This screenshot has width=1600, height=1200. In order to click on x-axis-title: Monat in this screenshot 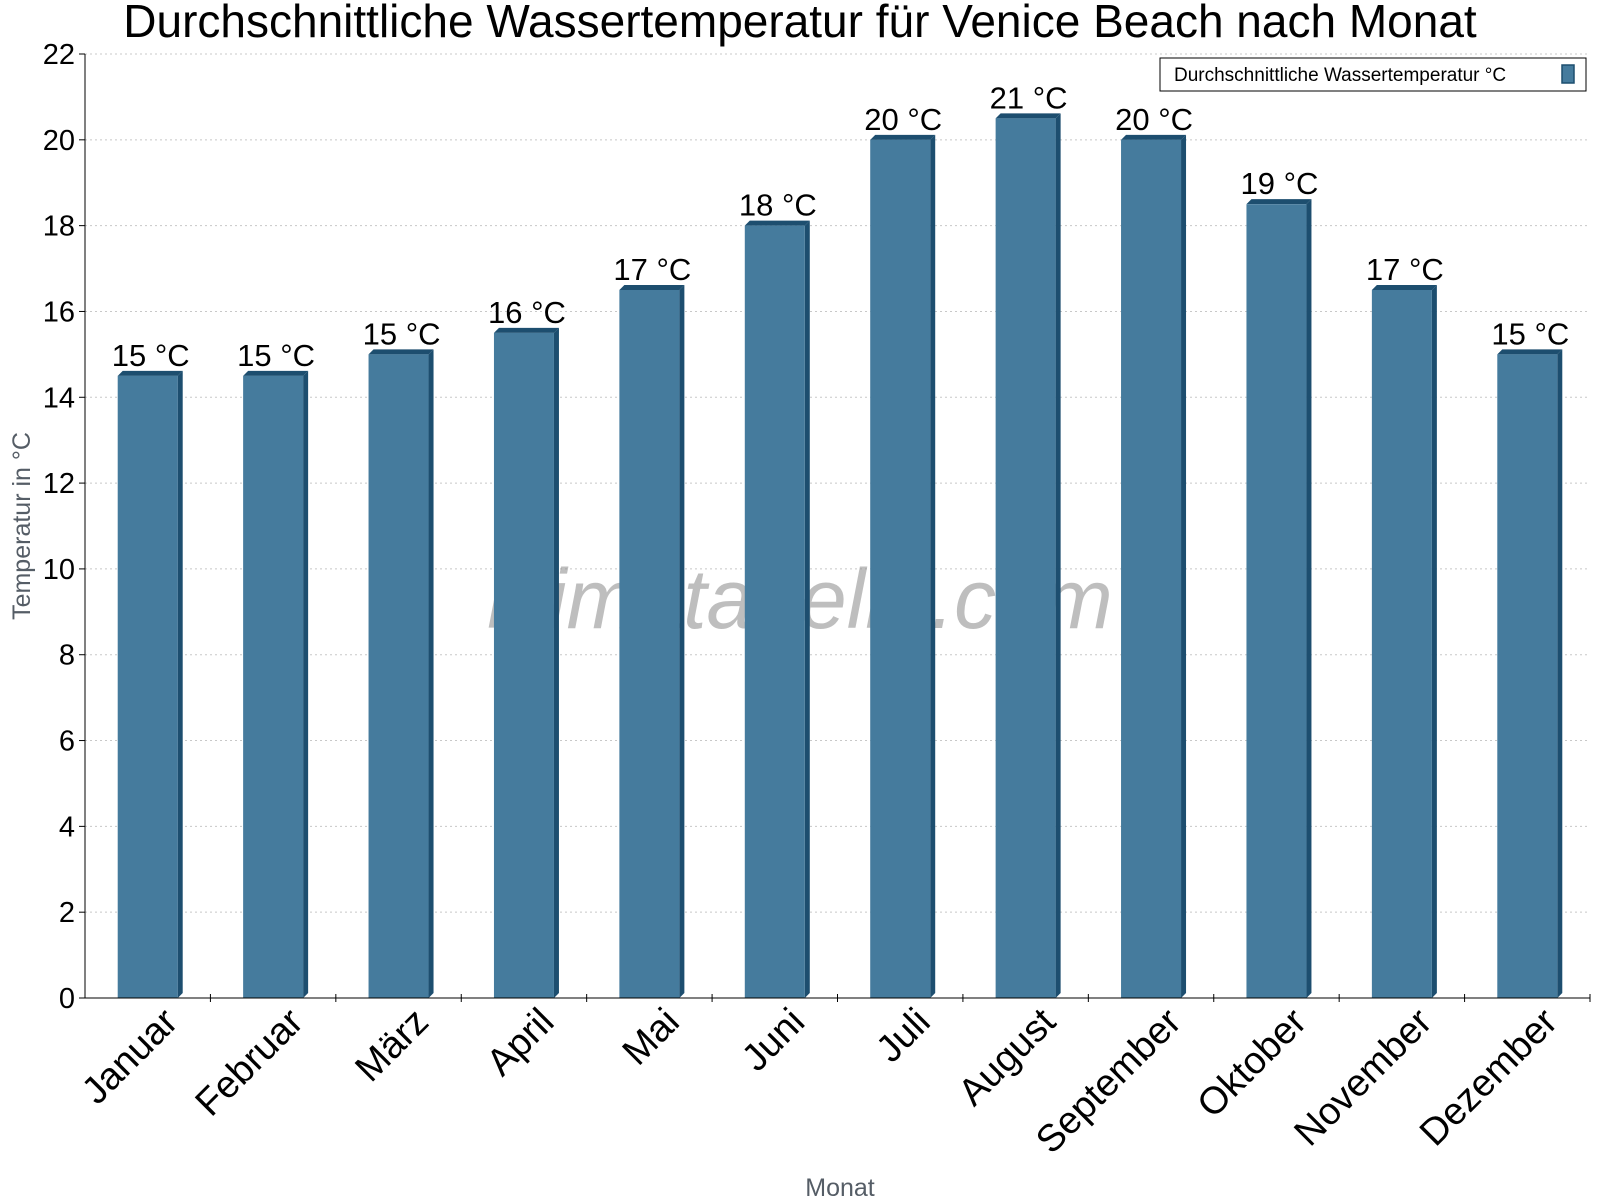, I will do `click(840, 1187)`.